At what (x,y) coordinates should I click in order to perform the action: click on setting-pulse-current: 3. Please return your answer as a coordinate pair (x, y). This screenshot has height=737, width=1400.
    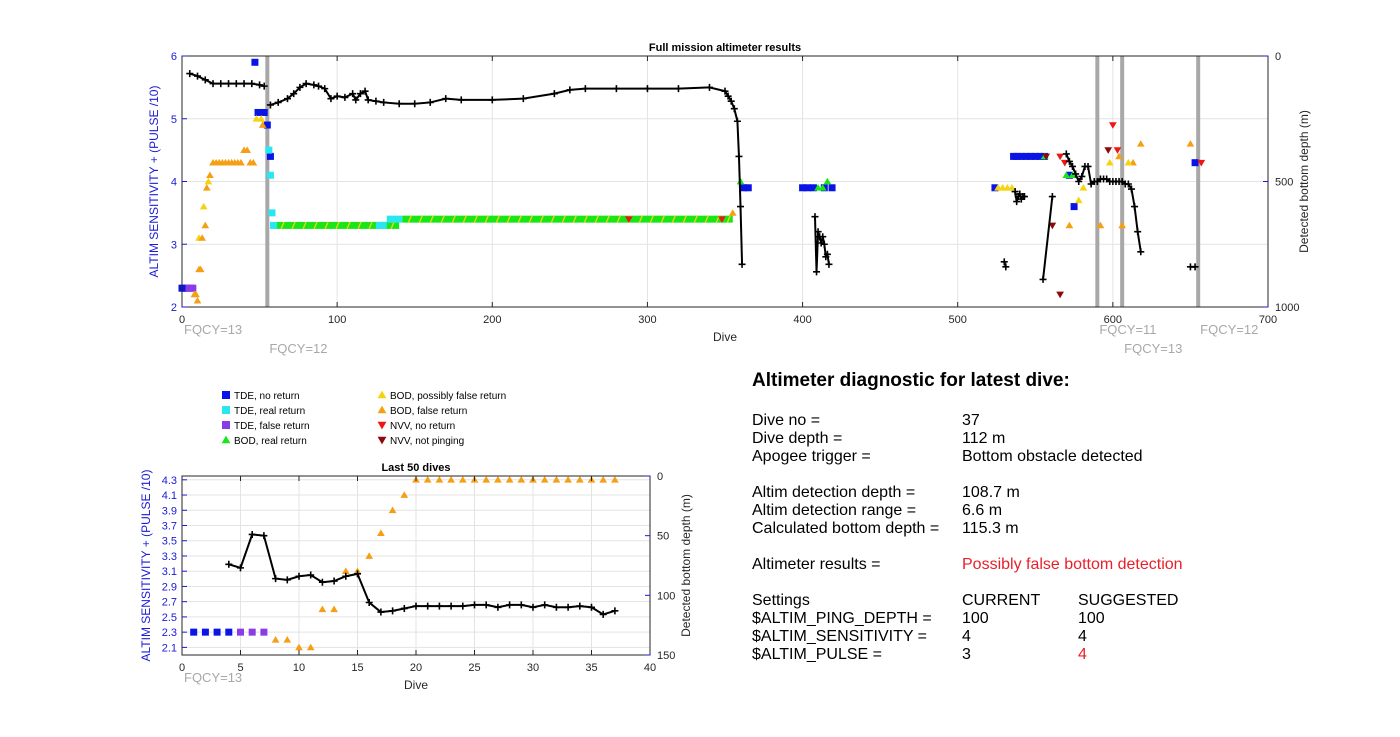
    Looking at the image, I should click on (966, 654).